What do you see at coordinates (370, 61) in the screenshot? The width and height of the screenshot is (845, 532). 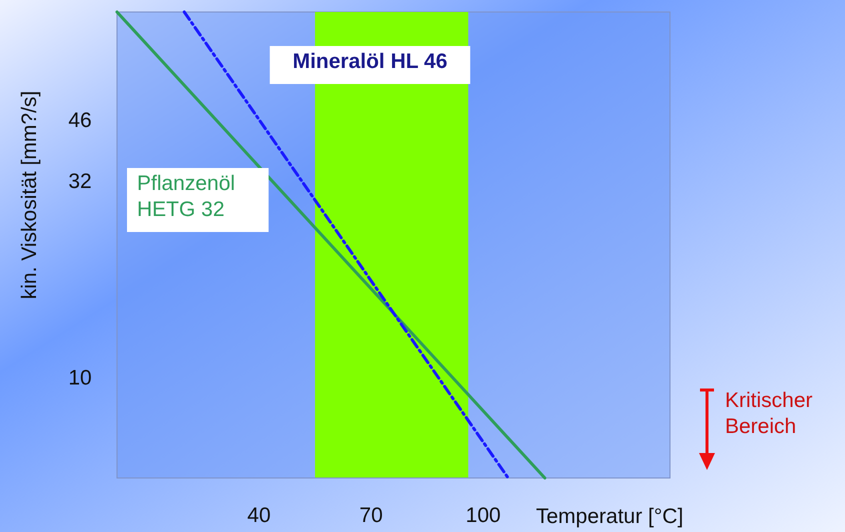 I see `text: Mineralöl HL 46` at bounding box center [370, 61].